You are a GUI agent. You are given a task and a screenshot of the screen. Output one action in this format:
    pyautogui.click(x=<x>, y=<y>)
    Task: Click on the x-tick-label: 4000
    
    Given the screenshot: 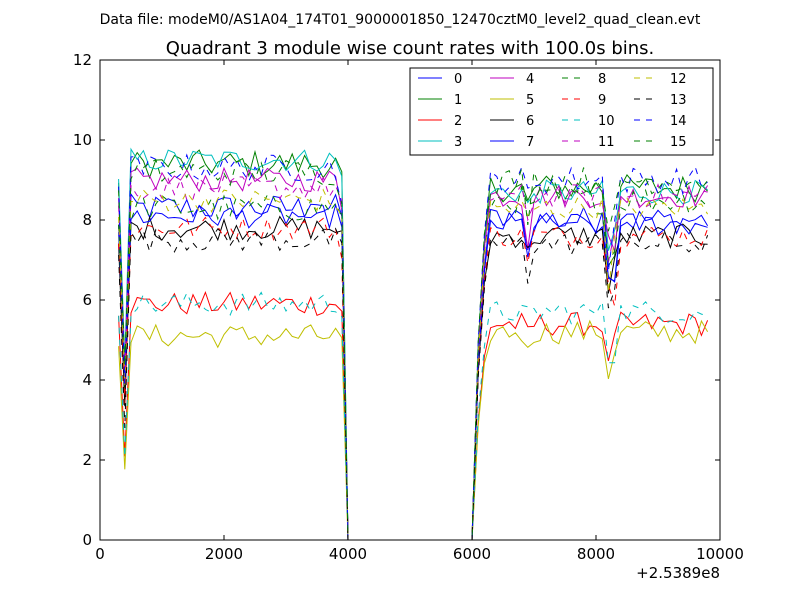 What is the action you would take?
    pyautogui.click(x=348, y=554)
    